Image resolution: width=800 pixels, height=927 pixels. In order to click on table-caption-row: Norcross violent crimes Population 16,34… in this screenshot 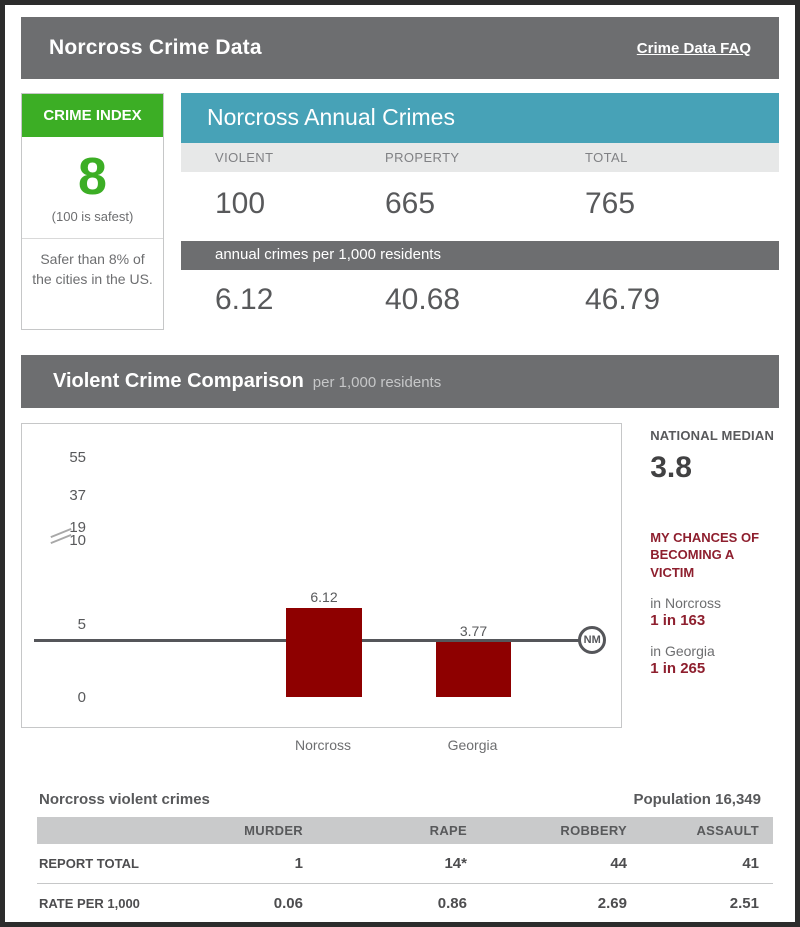, I will do `click(400, 804)`.